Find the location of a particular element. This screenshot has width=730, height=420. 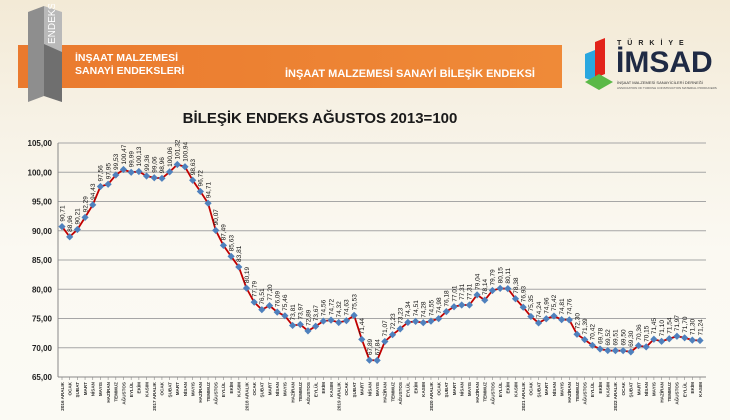

data-label: 96,72 is located at coordinates (201, 178).